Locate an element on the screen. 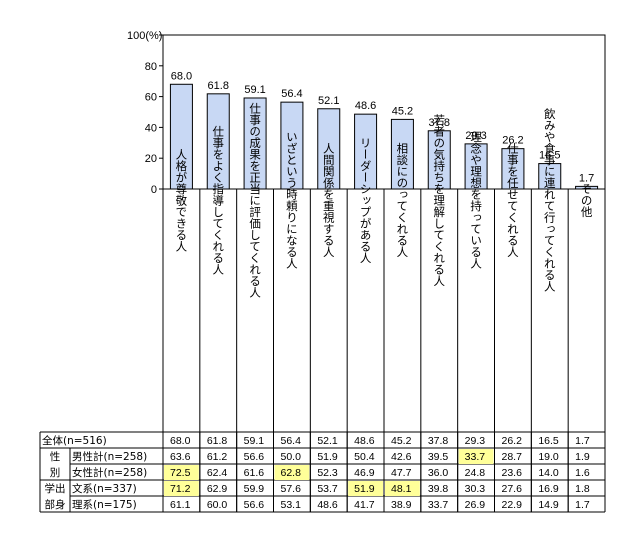 The height and width of the screenshot is (543, 639). table-cell: 1.9 is located at coordinates (582, 457).